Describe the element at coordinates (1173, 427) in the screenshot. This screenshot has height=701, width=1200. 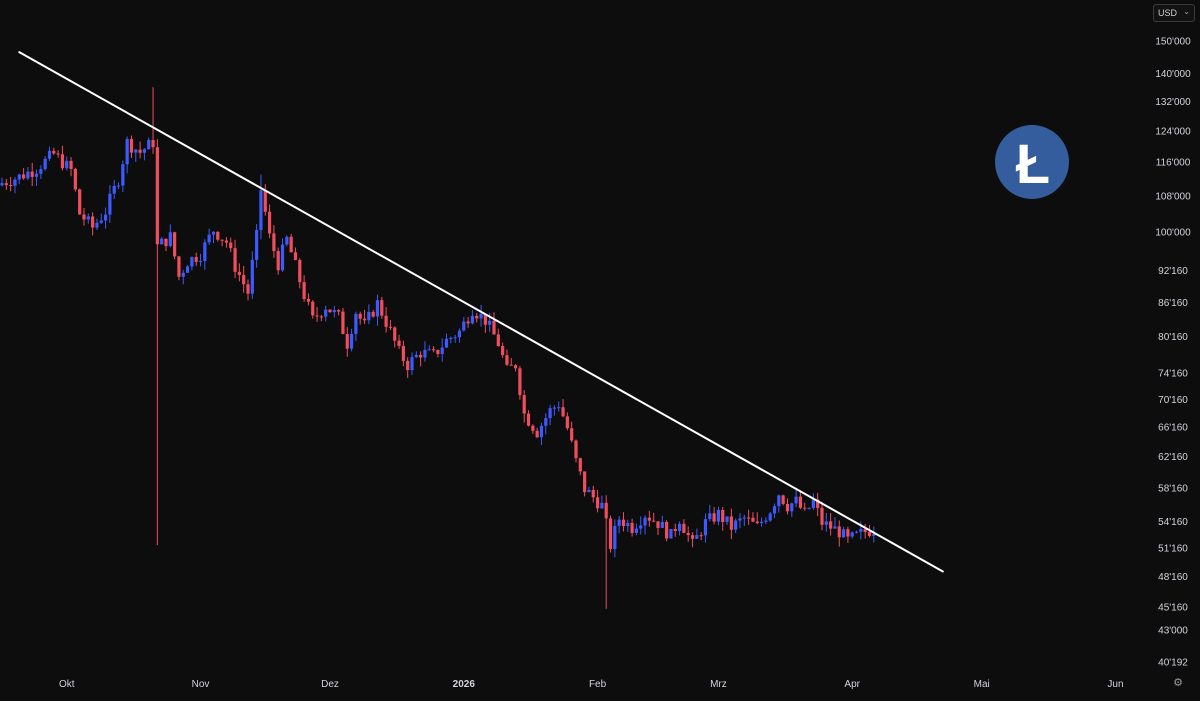
I see `y-tick-label: 66'160` at that location.